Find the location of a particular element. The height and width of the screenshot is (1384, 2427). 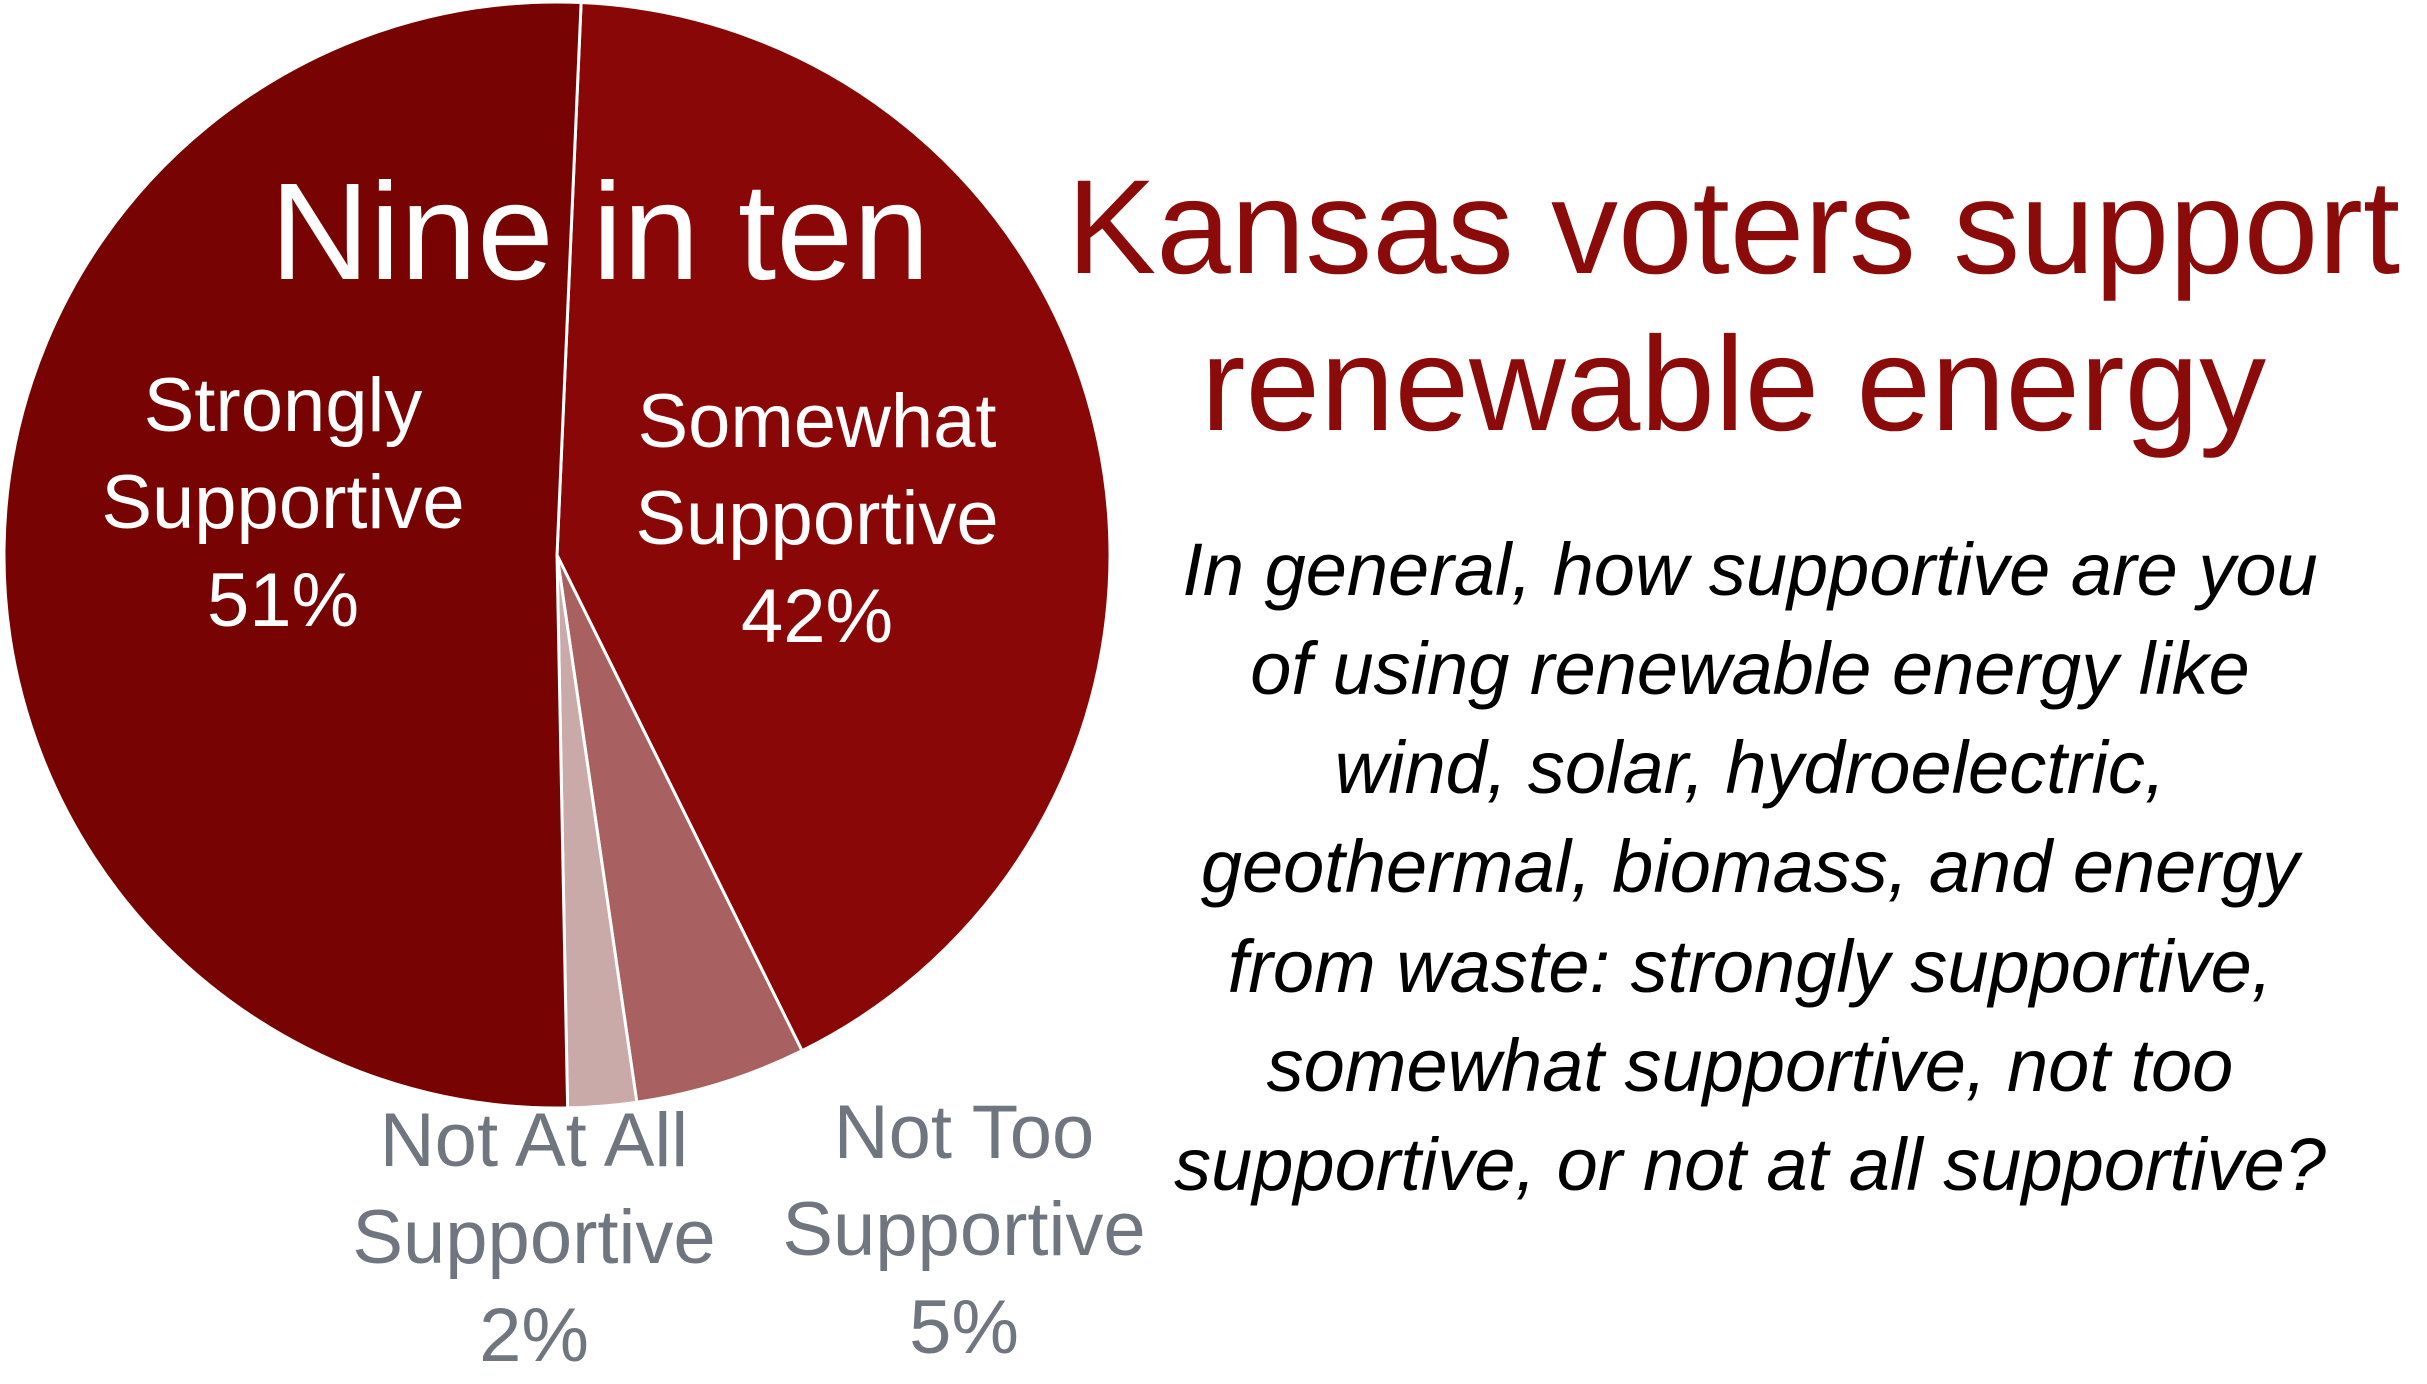

slice-label: Somewhat Supportive 42% is located at coordinates (817, 519).